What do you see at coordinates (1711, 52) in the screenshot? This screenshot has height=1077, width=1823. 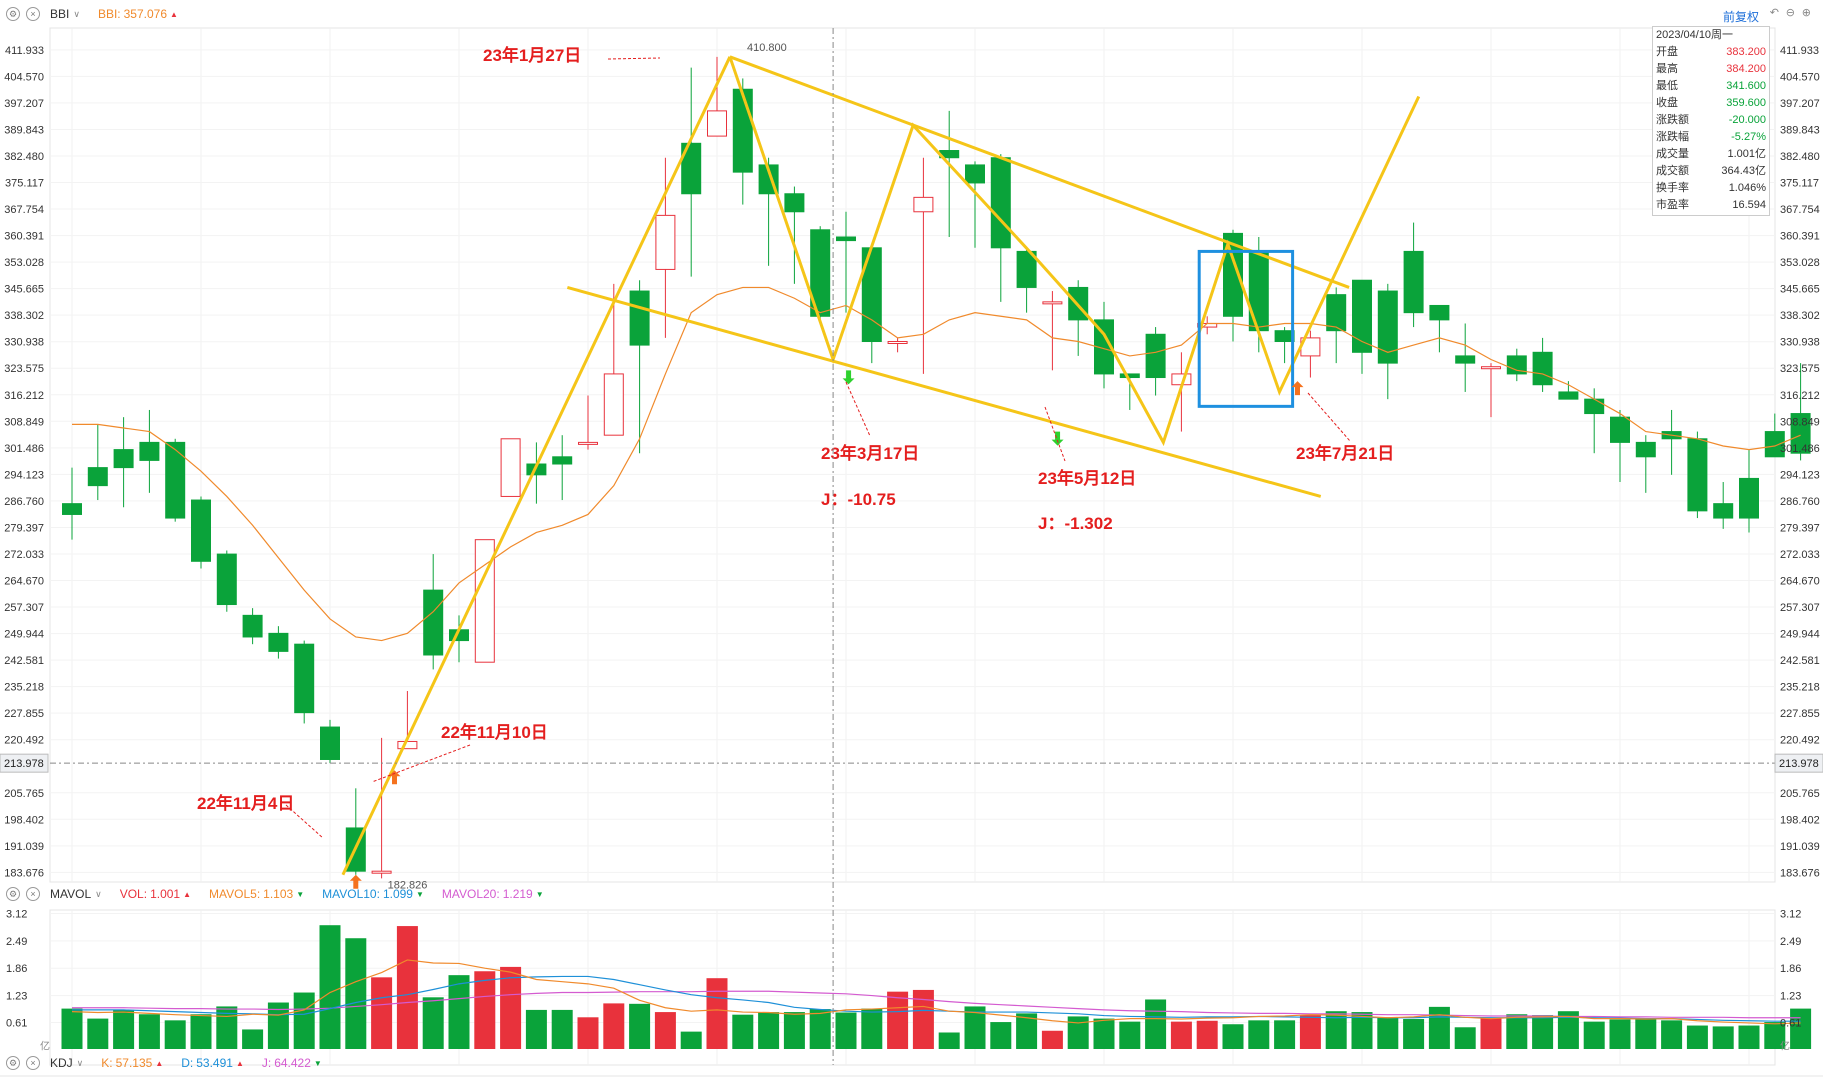 I see `ohlc-row: 开盘 383.200` at bounding box center [1711, 52].